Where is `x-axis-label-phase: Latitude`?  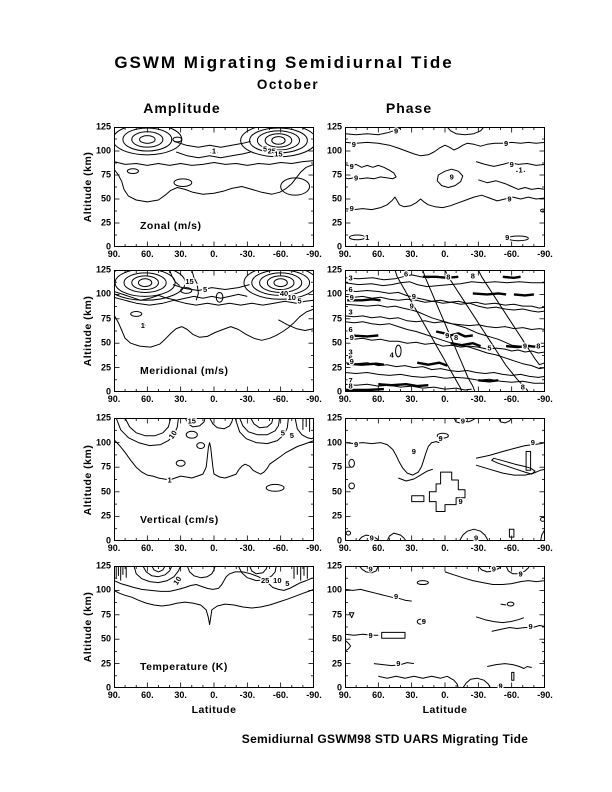
x-axis-label-phase: Latitude is located at coordinates (445, 710).